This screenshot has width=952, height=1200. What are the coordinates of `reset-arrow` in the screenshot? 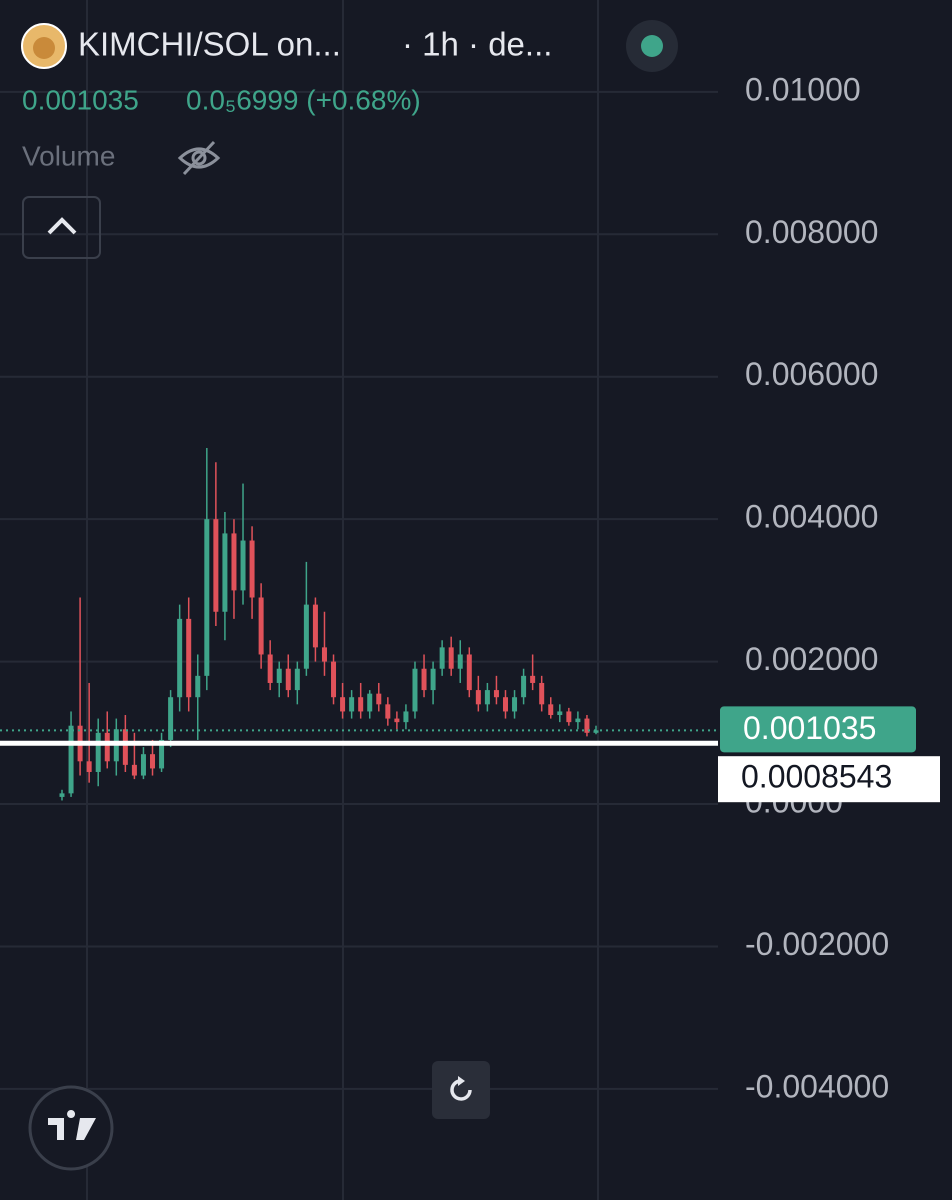 It's located at (461, 1081).